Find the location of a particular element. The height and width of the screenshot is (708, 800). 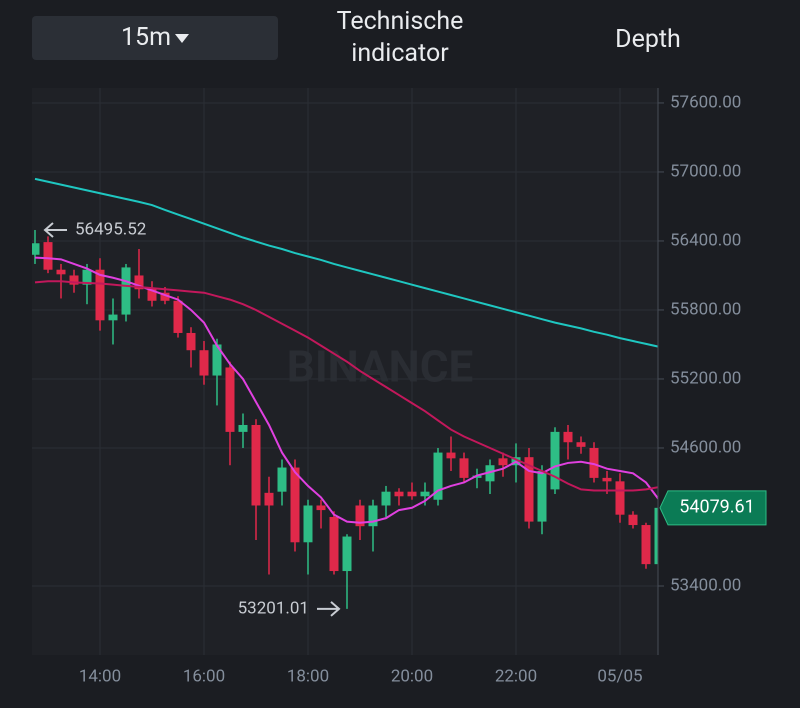

timeframe-button: 15m is located at coordinates (155, 38).